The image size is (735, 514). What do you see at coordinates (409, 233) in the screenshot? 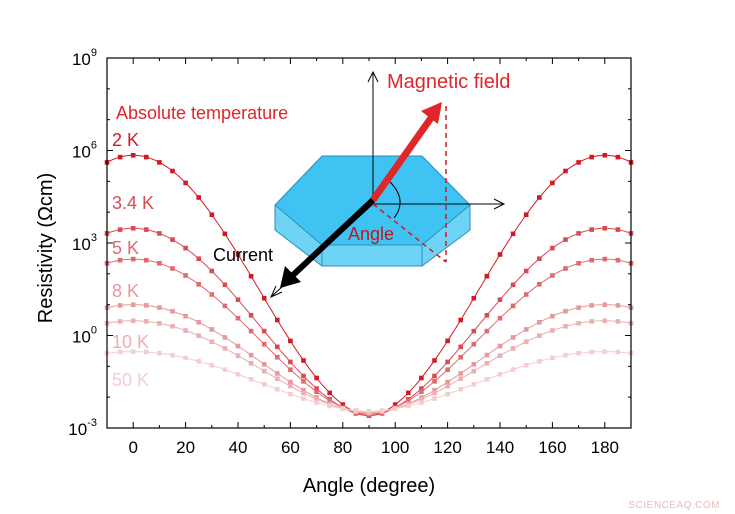
I see `field-projection-dashed` at bounding box center [409, 233].